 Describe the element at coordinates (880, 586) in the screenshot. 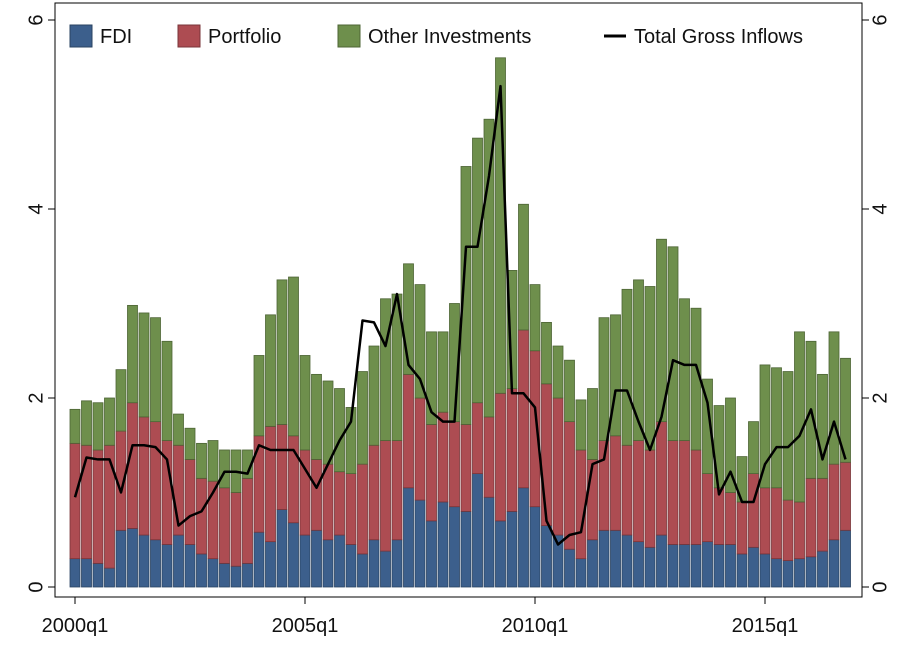

I see `y2-tick-label: 0` at that location.